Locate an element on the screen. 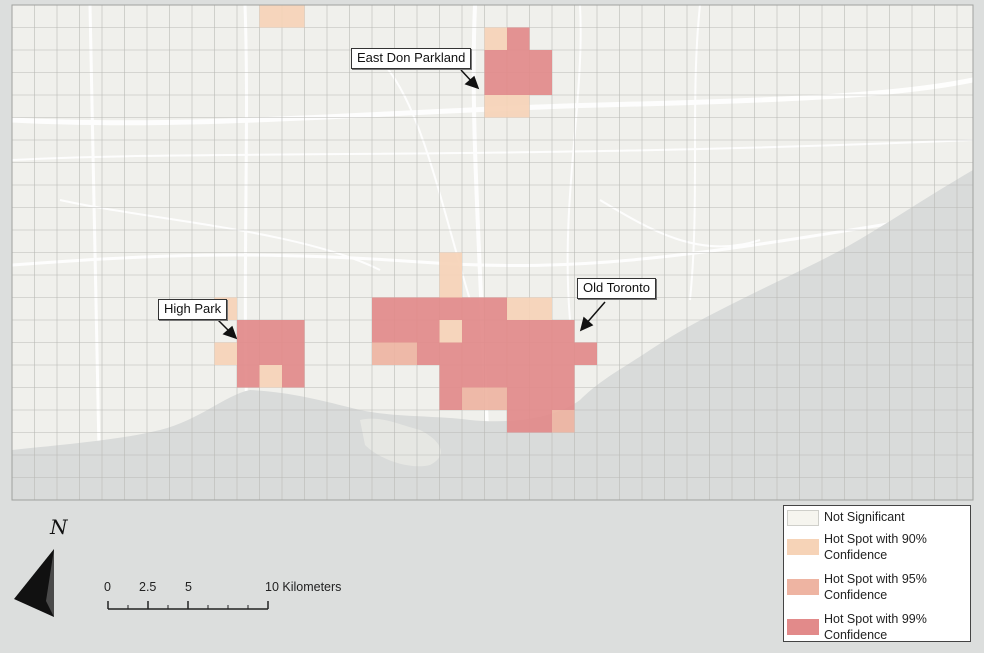  island-shape is located at coordinates (400, 442).